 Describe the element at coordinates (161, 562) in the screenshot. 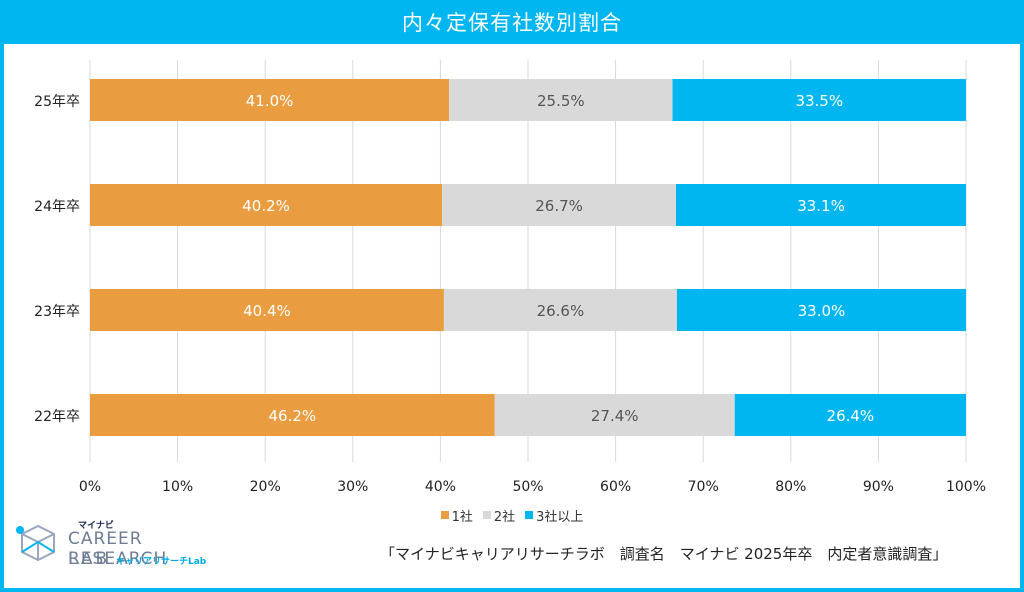

I see `logo-sub: キャリアリサーチLab` at that location.